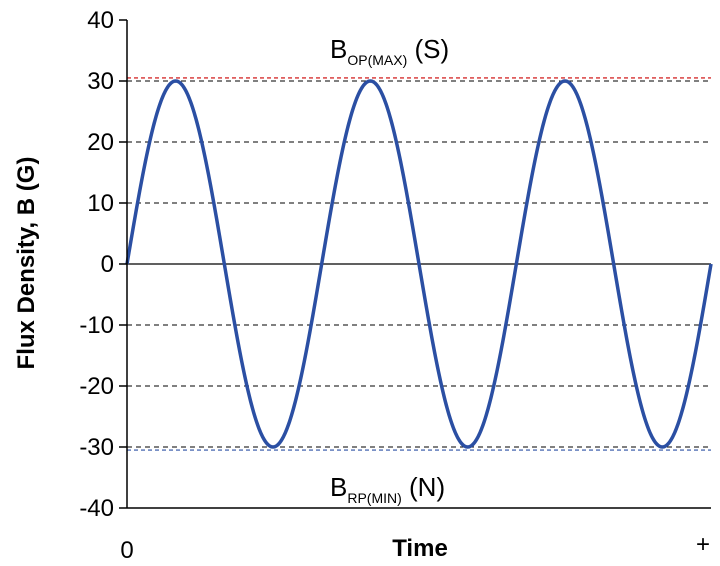  Describe the element at coordinates (107, 264) in the screenshot. I see `y-tick-label-4: 0` at that location.